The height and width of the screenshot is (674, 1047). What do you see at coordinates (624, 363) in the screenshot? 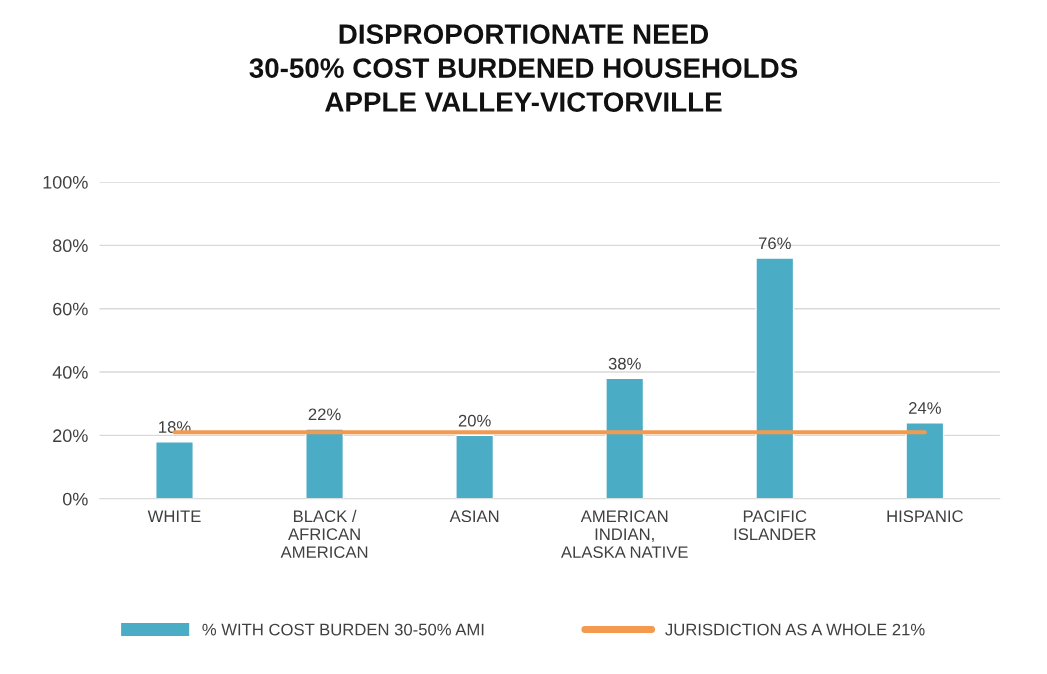
I see `data-label: 38%` at bounding box center [624, 363].